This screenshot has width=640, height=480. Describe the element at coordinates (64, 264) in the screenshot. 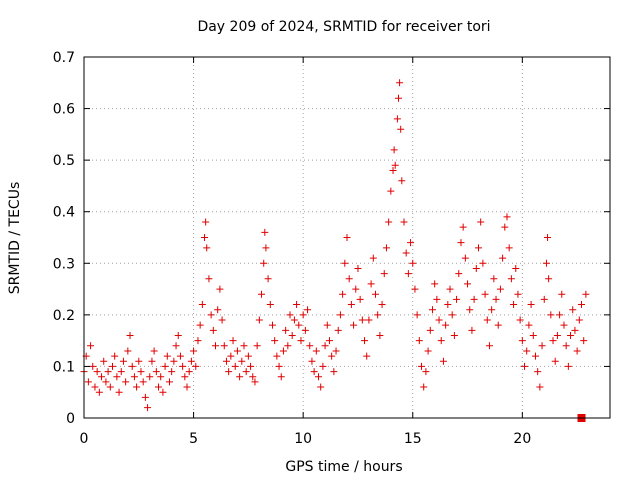

I see `y-tick-label: 0.3` at that location.